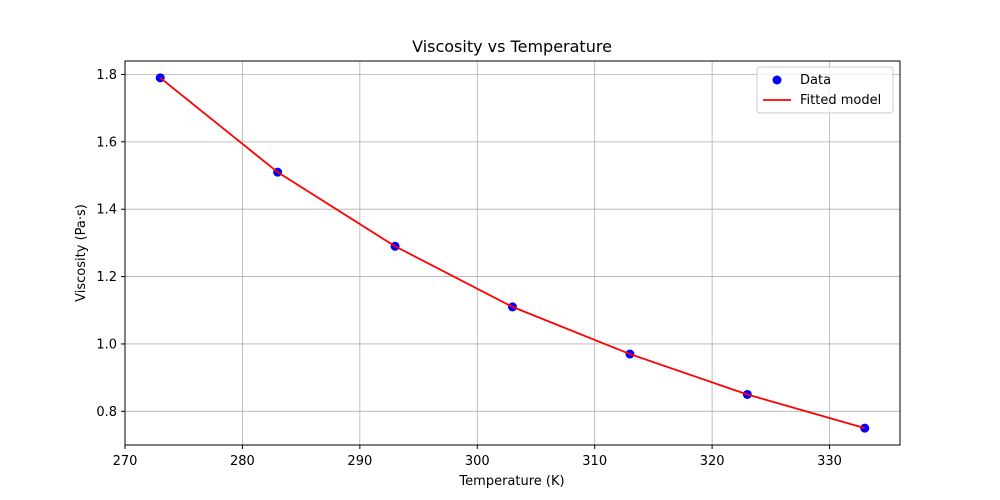 This screenshot has height=500, width=1000. Describe the element at coordinates (106, 412) in the screenshot. I see `y-tick-label: 0.8` at that location.